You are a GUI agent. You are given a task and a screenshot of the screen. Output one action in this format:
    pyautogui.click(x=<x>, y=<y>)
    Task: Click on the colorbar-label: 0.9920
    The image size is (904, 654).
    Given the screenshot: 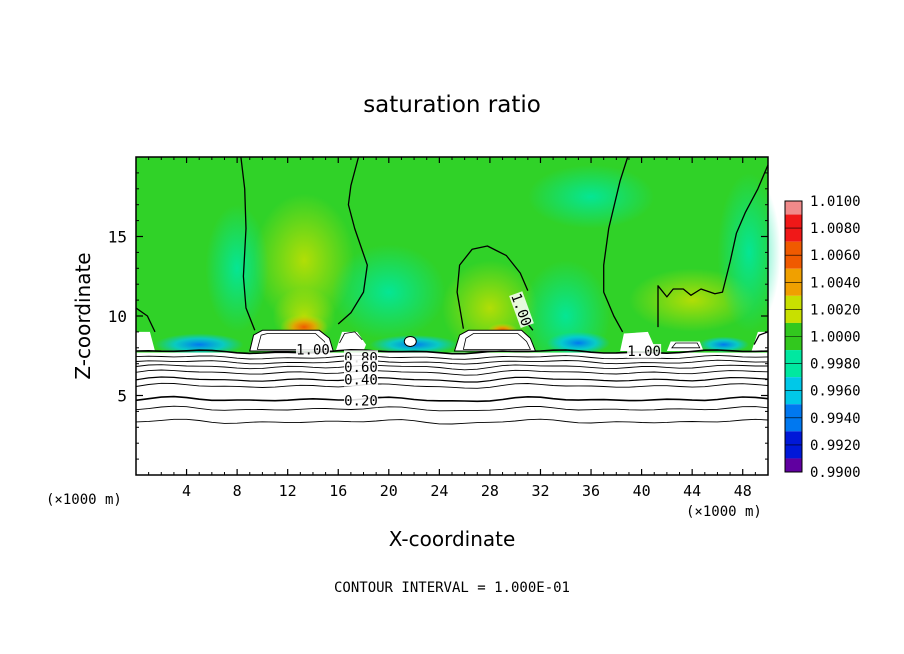 What is the action you would take?
    pyautogui.click(x=835, y=446)
    